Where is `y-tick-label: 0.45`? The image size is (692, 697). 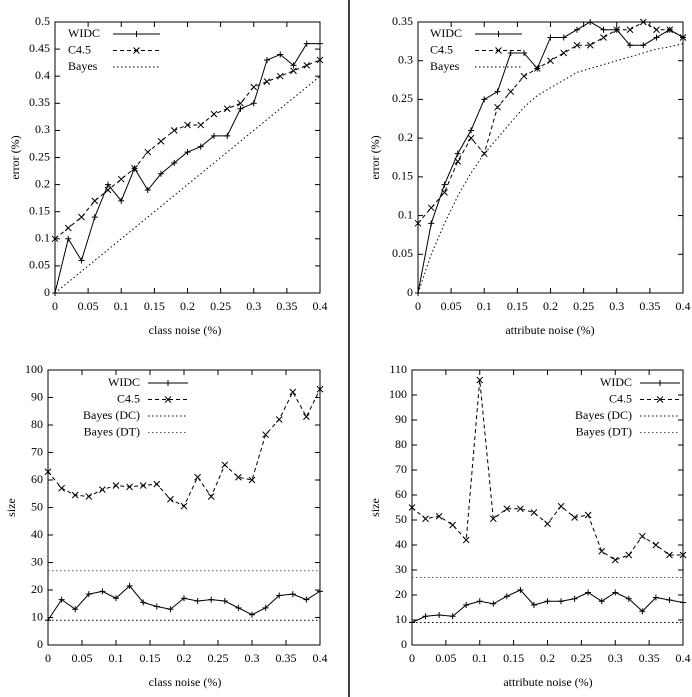 y-tick-label: 0.45 is located at coordinates (39, 48).